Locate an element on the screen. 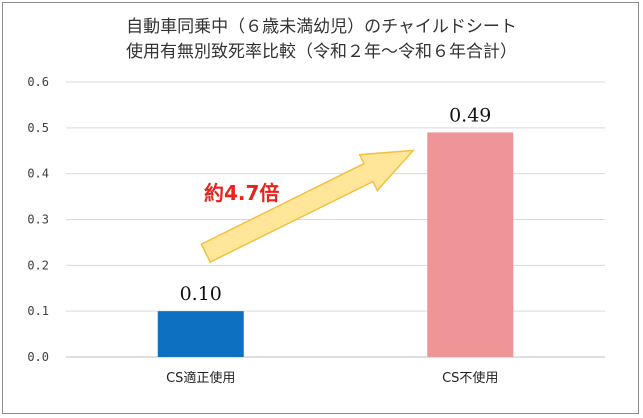 This screenshot has height=418, width=643. y-tick-label: 0.1 is located at coordinates (38, 311).